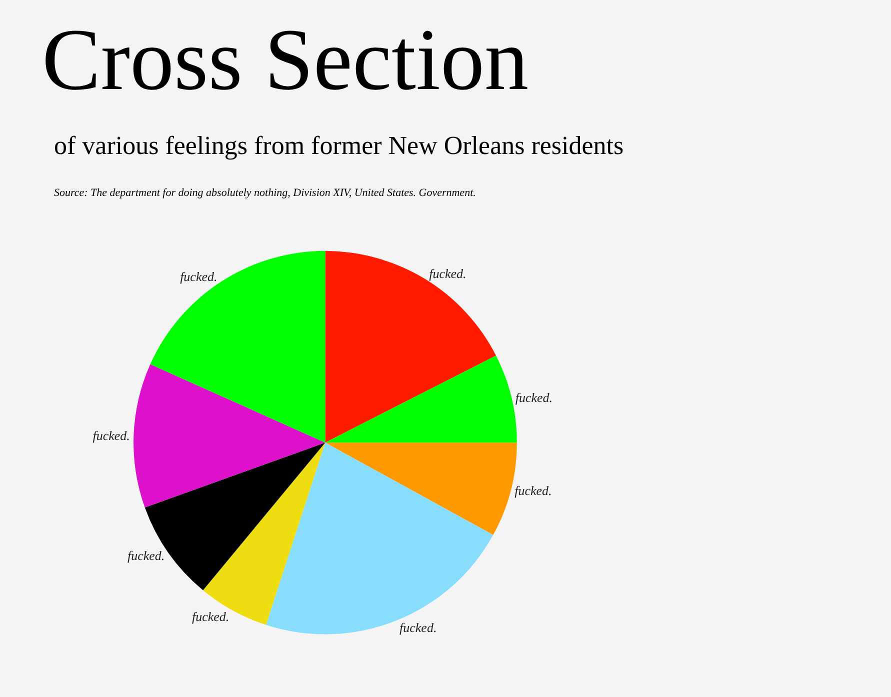 The image size is (891, 697). Describe the element at coordinates (265, 193) in the screenshot. I see `source-note: Source: The department for doing absolutely nothing, Division XIV, United States. Government.` at that location.